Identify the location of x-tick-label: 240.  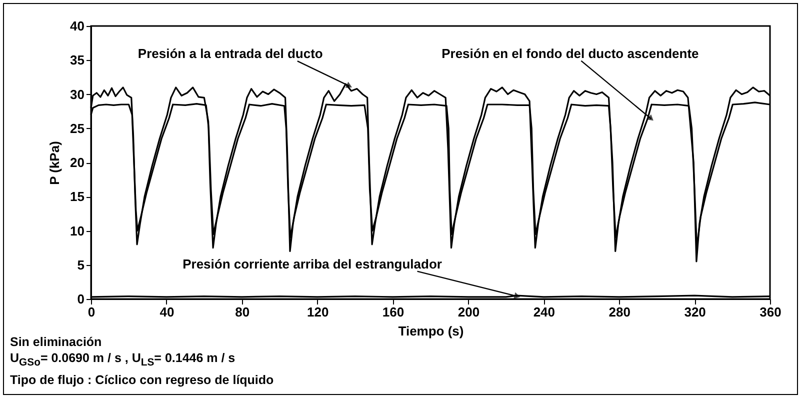
(544, 312).